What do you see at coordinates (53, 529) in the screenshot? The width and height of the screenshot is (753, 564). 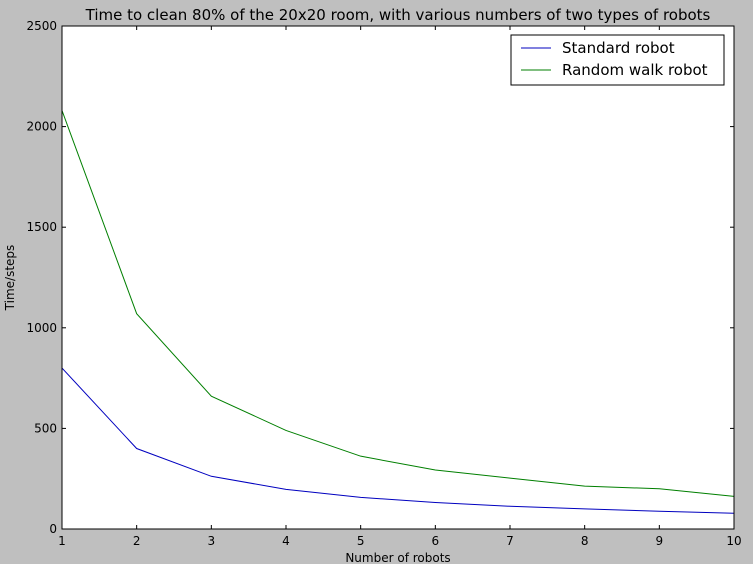 I see `y-tick-label: 0` at bounding box center [53, 529].